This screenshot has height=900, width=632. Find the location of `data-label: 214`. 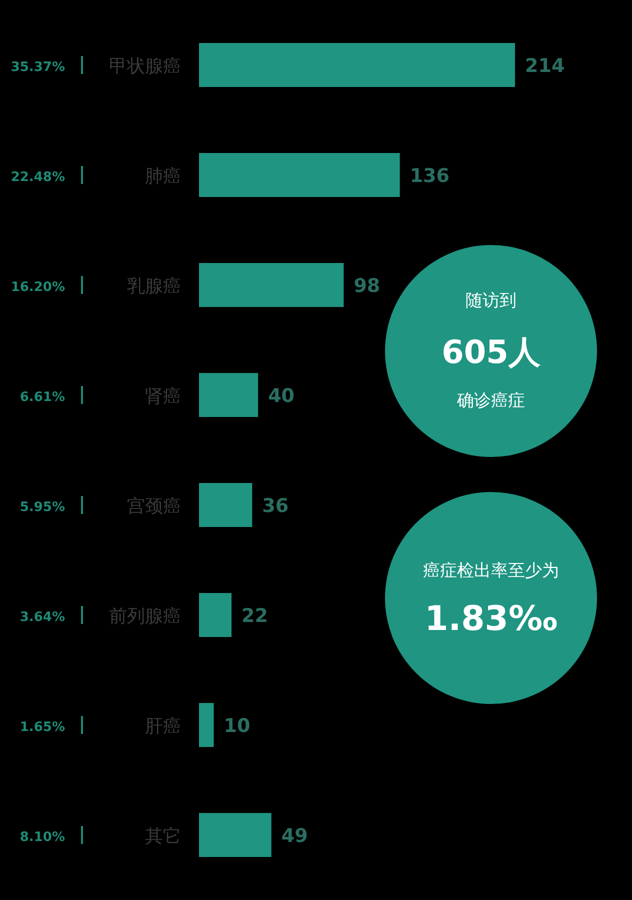

data-label: 214 is located at coordinates (545, 66).